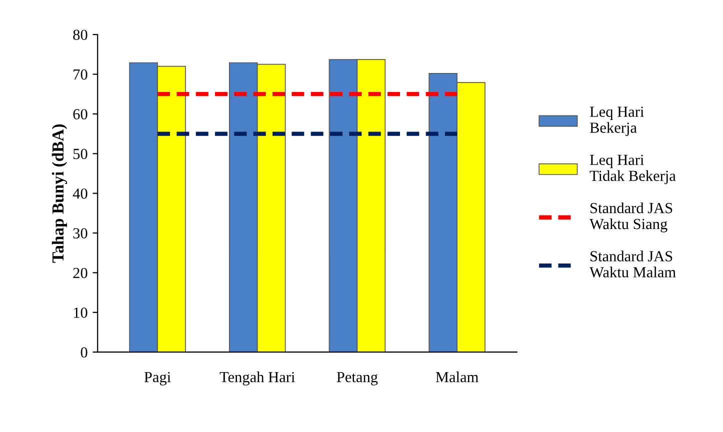  Describe the element at coordinates (633, 169) in the screenshot. I see `legend-label: Leq Hari Tidak Bekerja` at that location.